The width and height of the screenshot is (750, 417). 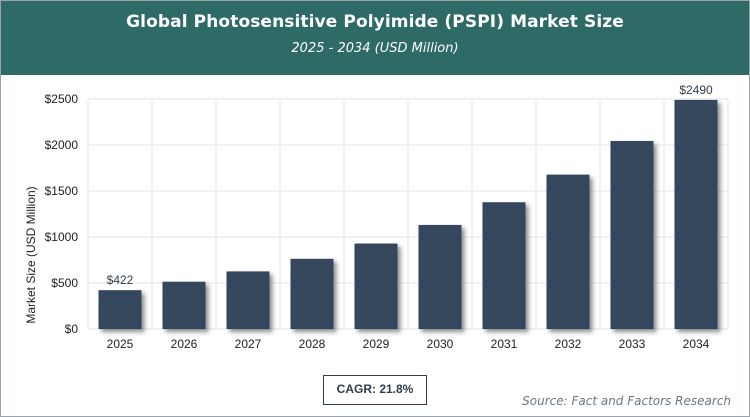 What do you see at coordinates (375, 48) in the screenshot?
I see `chart-subtitle: 2025 - 2034 (USD Million)` at bounding box center [375, 48].